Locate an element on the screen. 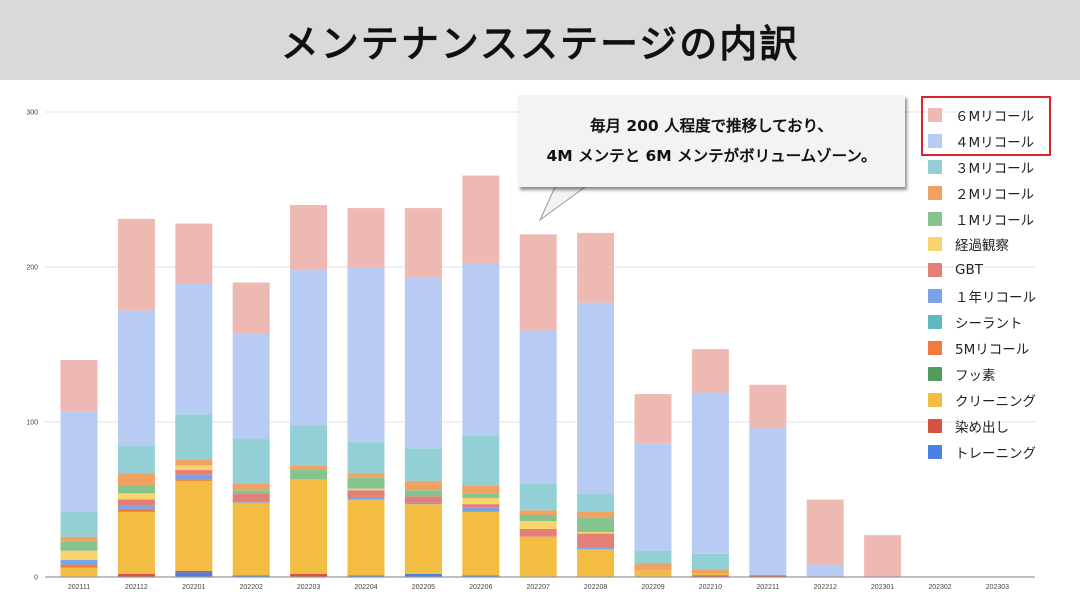 This screenshot has width=1080, height=608. legend-label: GBT is located at coordinates (969, 270).